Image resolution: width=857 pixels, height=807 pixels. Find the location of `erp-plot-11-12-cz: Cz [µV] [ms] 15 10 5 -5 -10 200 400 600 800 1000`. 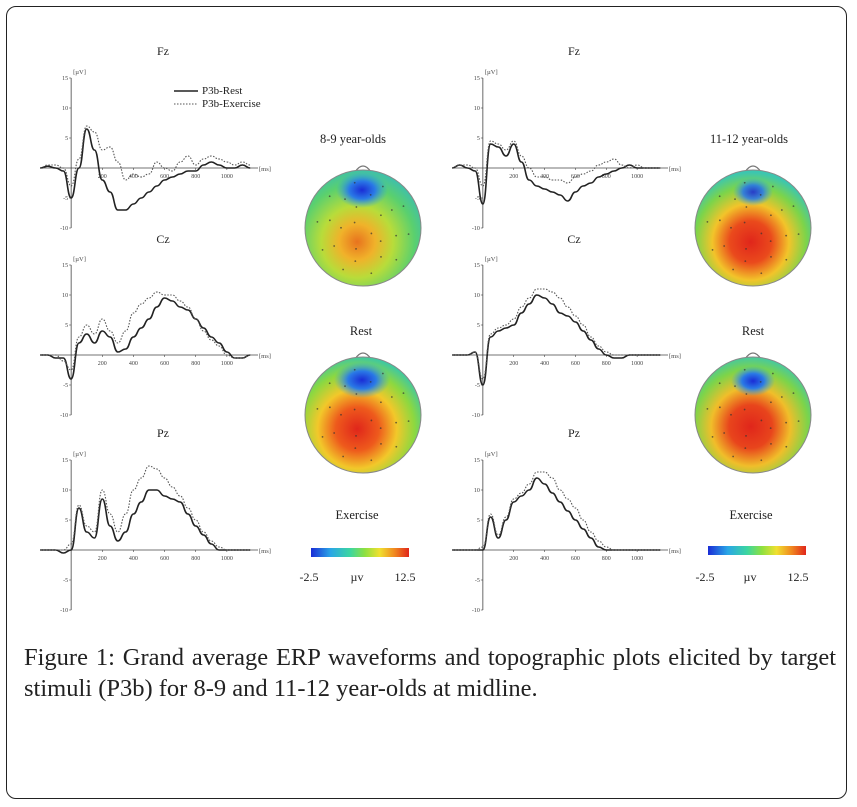

erp-plot-11-12-cz: Cz [µV] [ms] 15 10 5 -5 -10 200 400 600 800 1000 is located at coordinates (566, 325).